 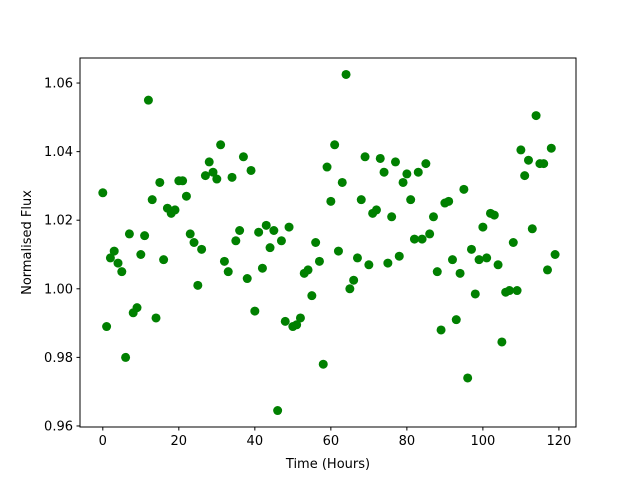 What do you see at coordinates (255, 441) in the screenshot?
I see `x-tick-label: 40` at bounding box center [255, 441].